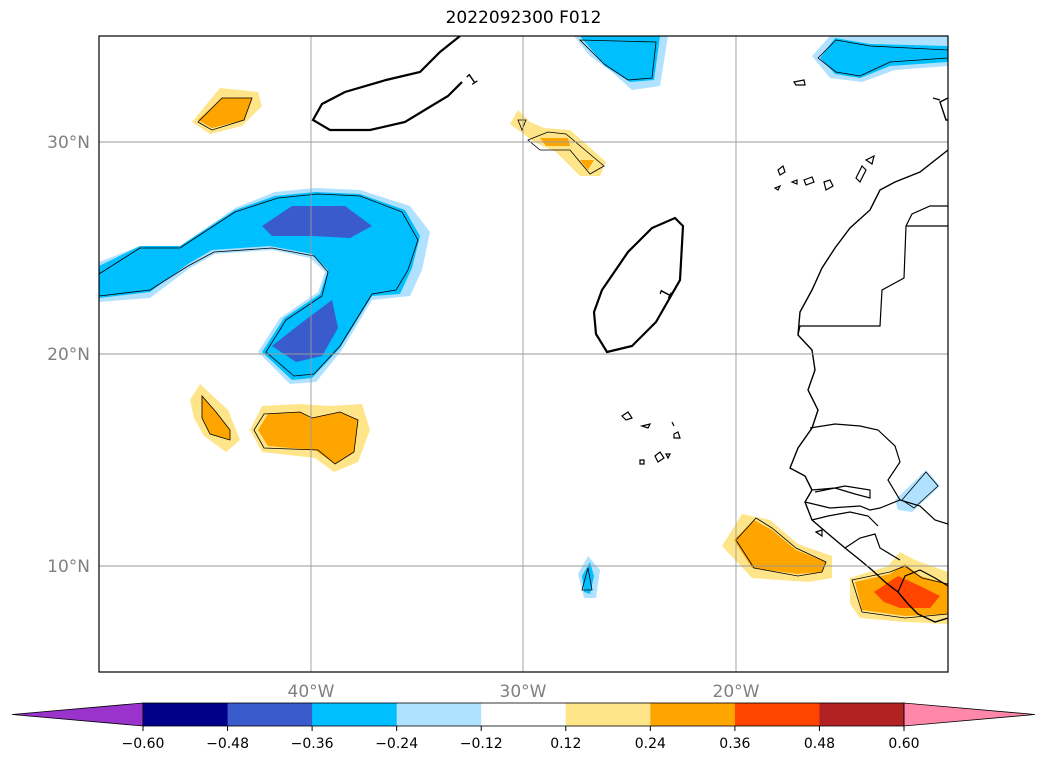 The width and height of the screenshot is (1047, 765). What do you see at coordinates (312, 744) in the screenshot?
I see `colorbar-tick-label: −0.36` at bounding box center [312, 744].